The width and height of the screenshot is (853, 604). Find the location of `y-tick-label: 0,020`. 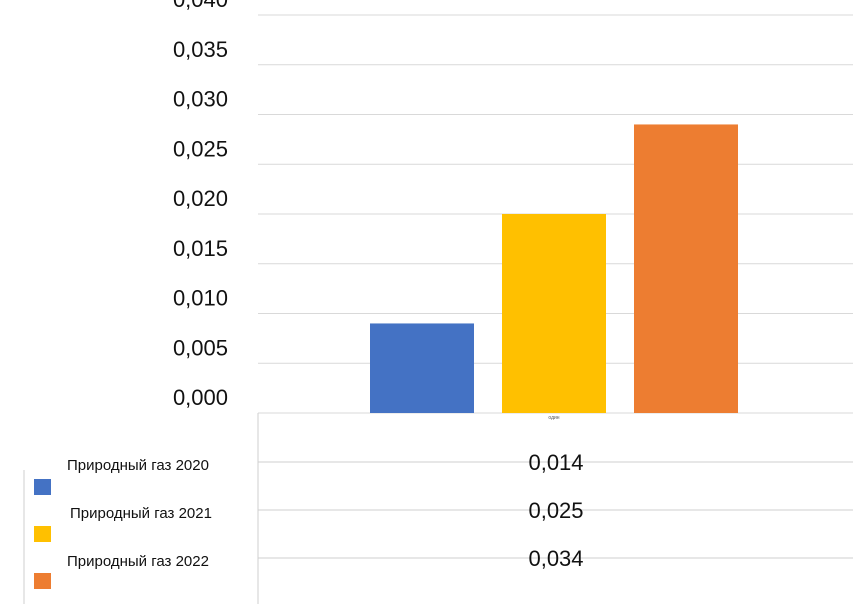

y-tick-label: 0,020 is located at coordinates (200, 198).